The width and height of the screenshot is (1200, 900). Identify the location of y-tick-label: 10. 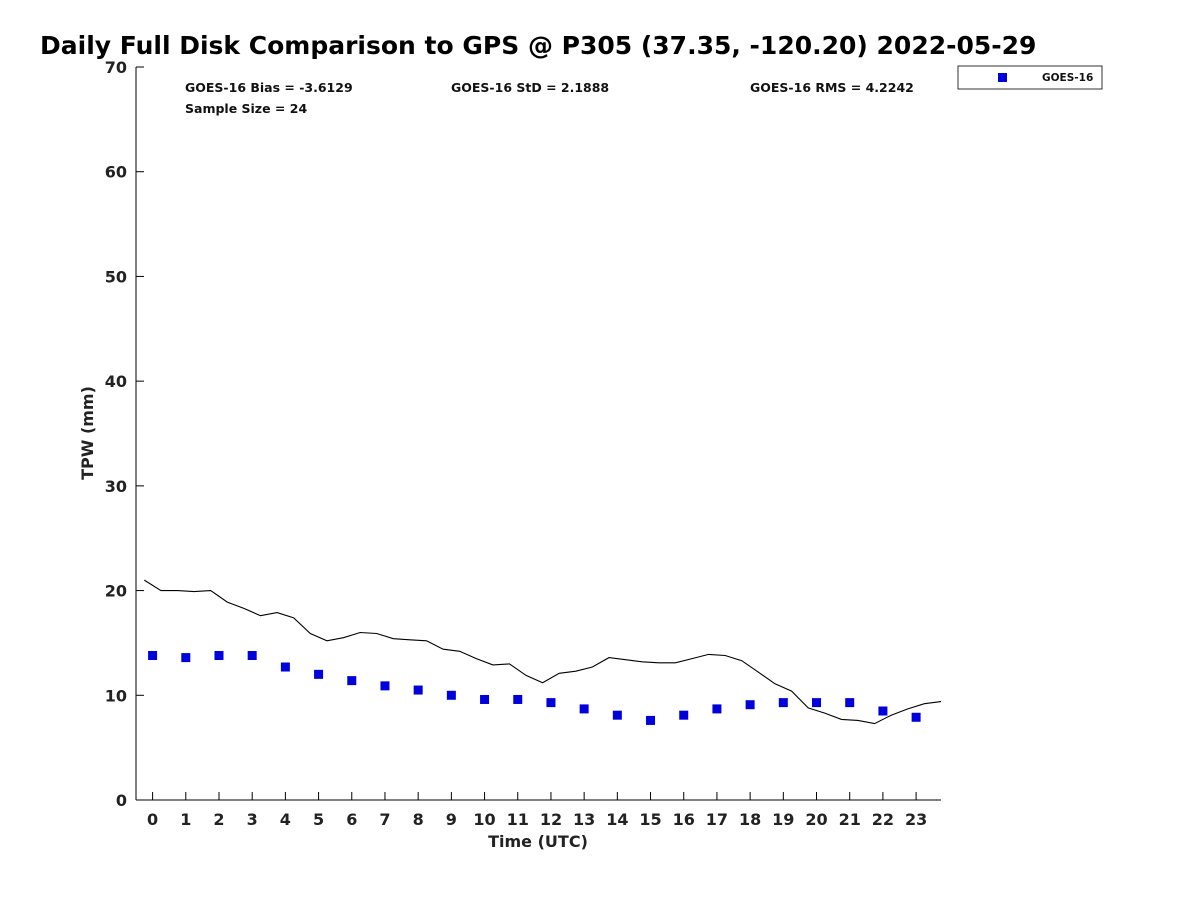
(116, 695).